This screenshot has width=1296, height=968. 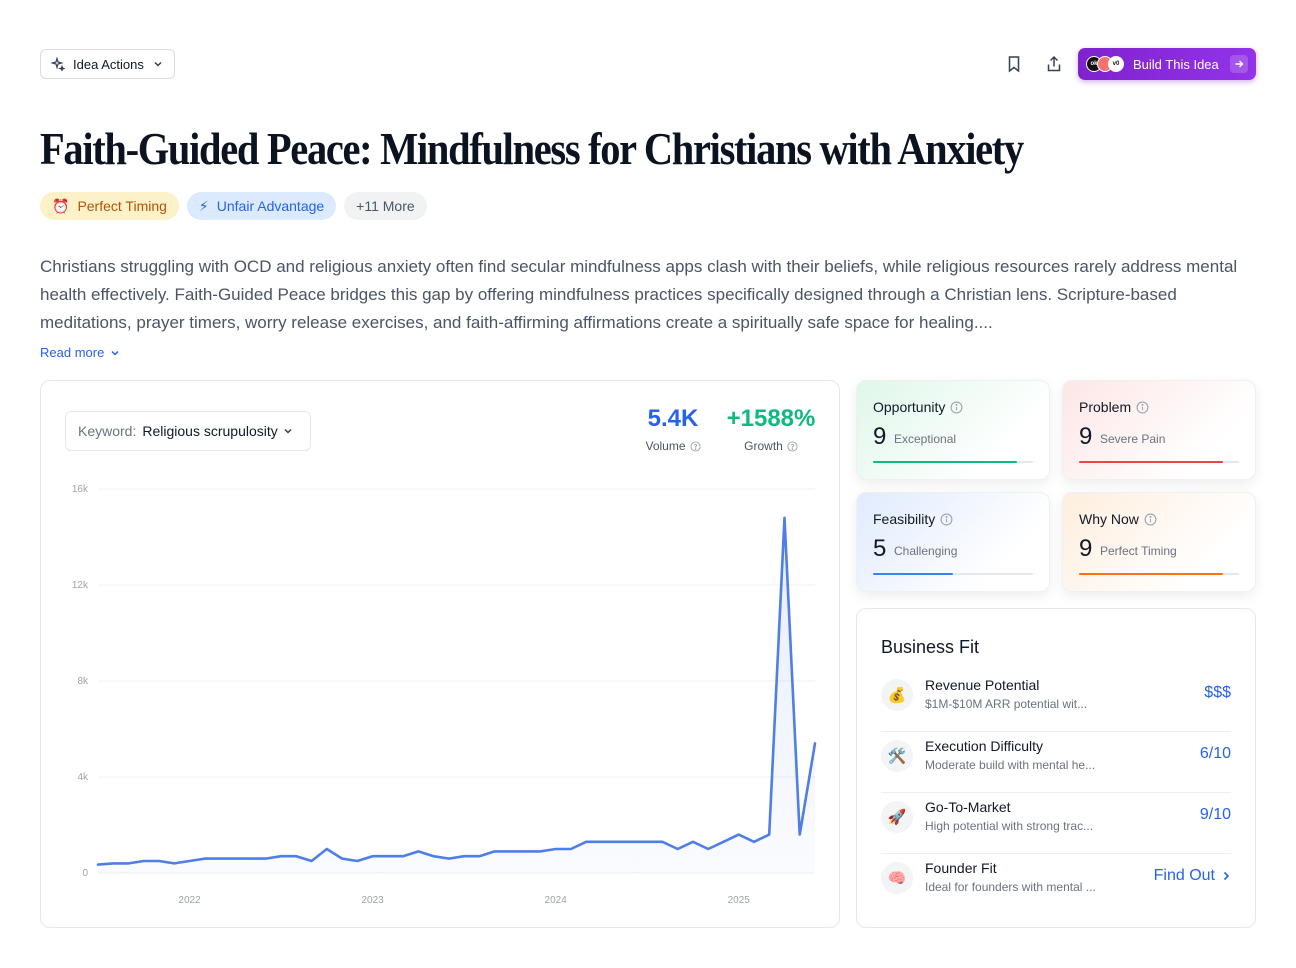 I want to click on score-header: Problem, so click(x=1114, y=407).